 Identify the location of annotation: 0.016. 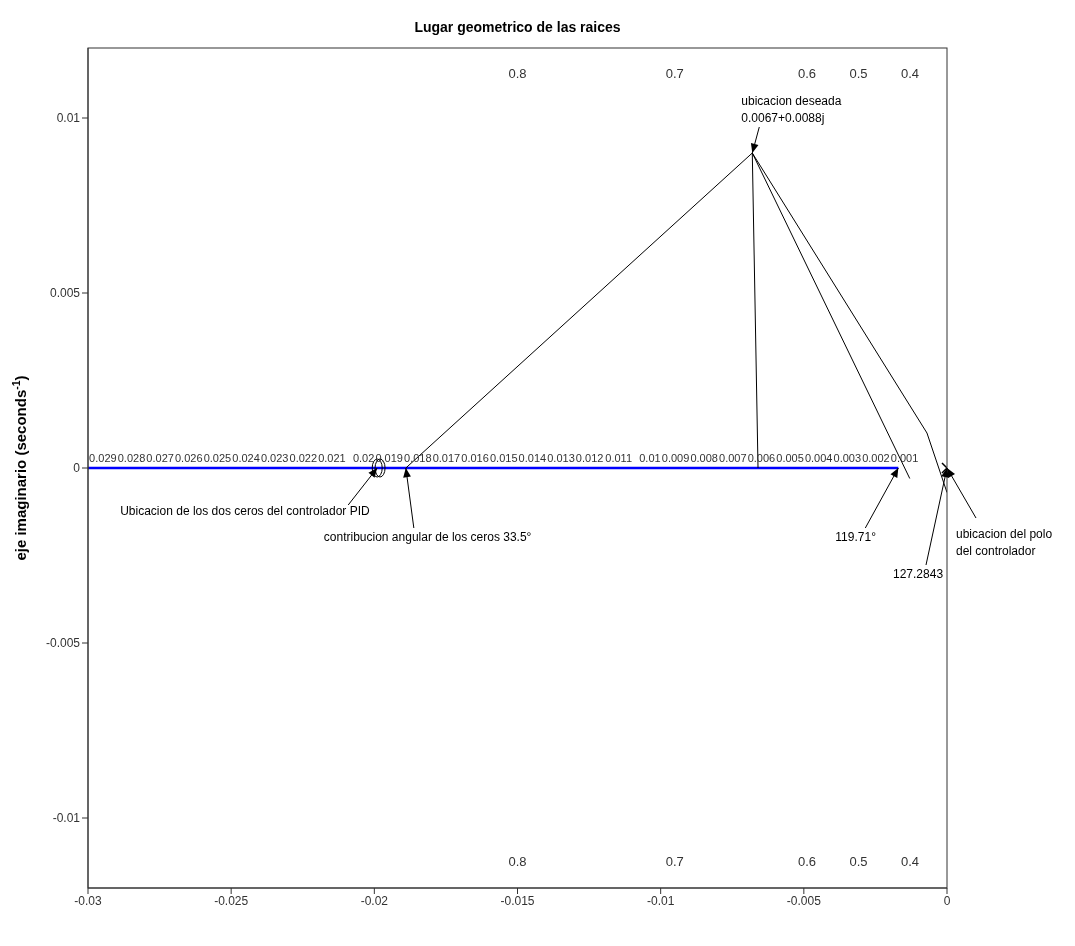
(475, 458).